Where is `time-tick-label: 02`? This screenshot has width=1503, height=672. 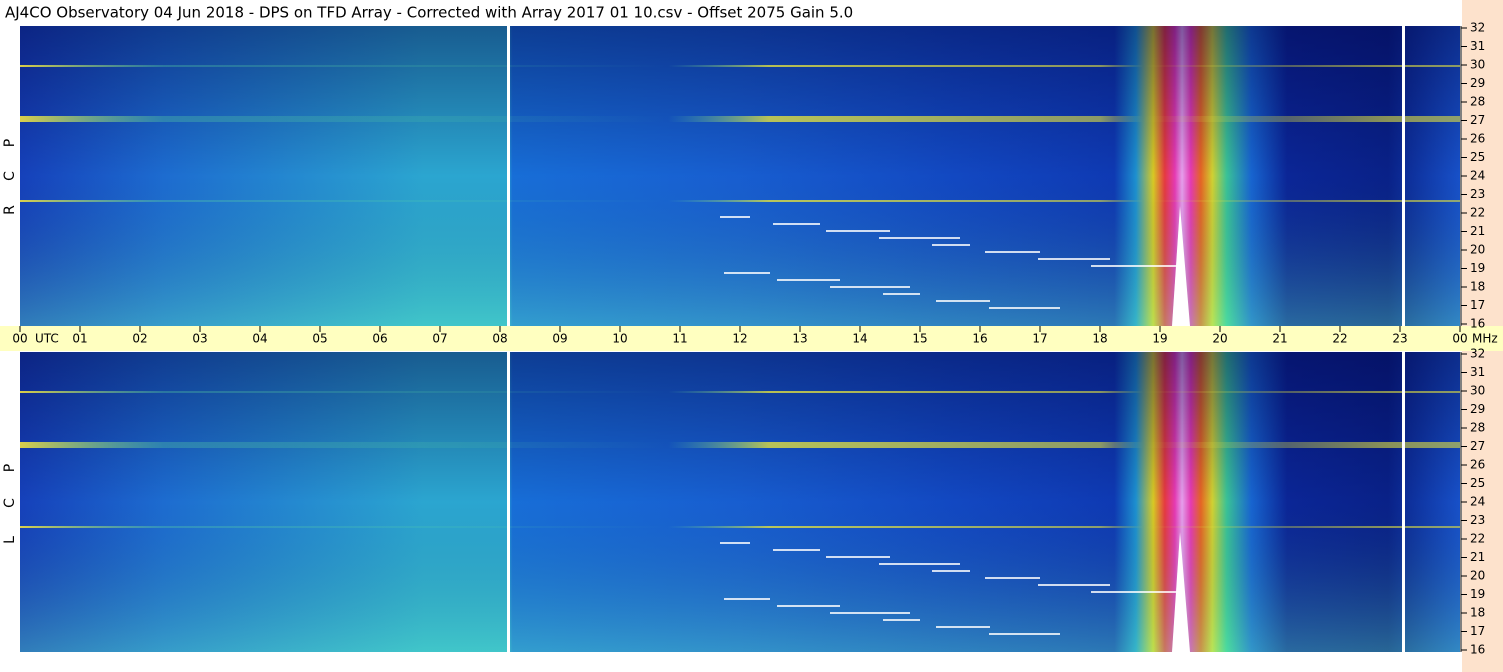
time-tick-label: 02 is located at coordinates (139, 339).